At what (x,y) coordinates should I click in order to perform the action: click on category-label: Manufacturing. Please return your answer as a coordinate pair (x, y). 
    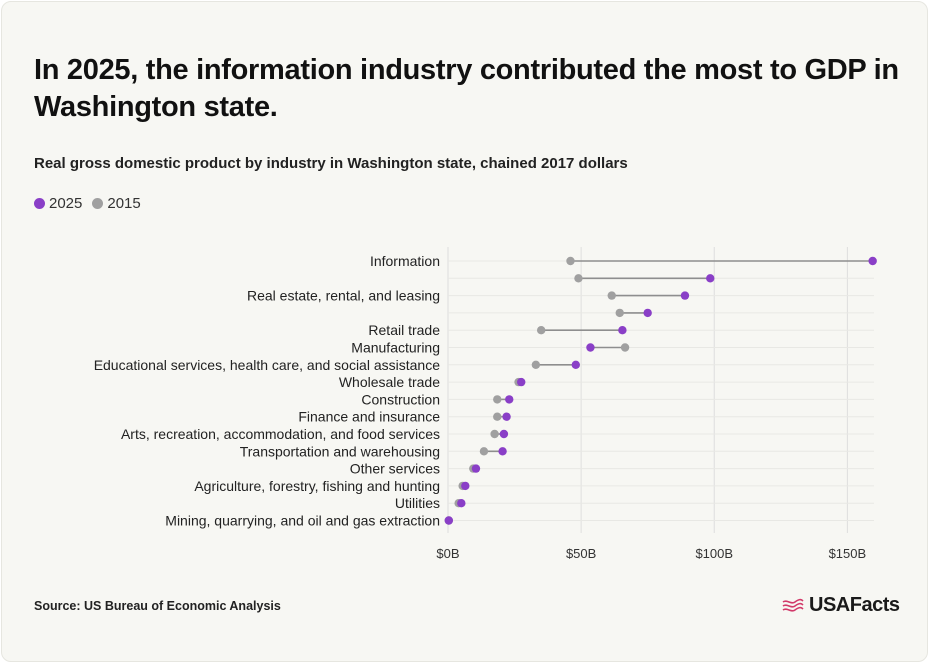
    Looking at the image, I should click on (395, 348).